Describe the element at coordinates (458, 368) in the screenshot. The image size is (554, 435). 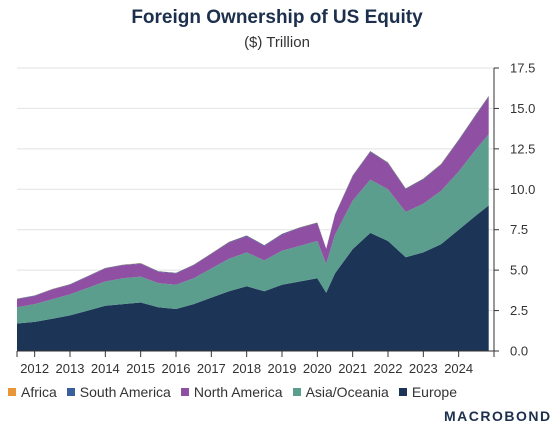
I see `x-tick-label: 2024` at that location.